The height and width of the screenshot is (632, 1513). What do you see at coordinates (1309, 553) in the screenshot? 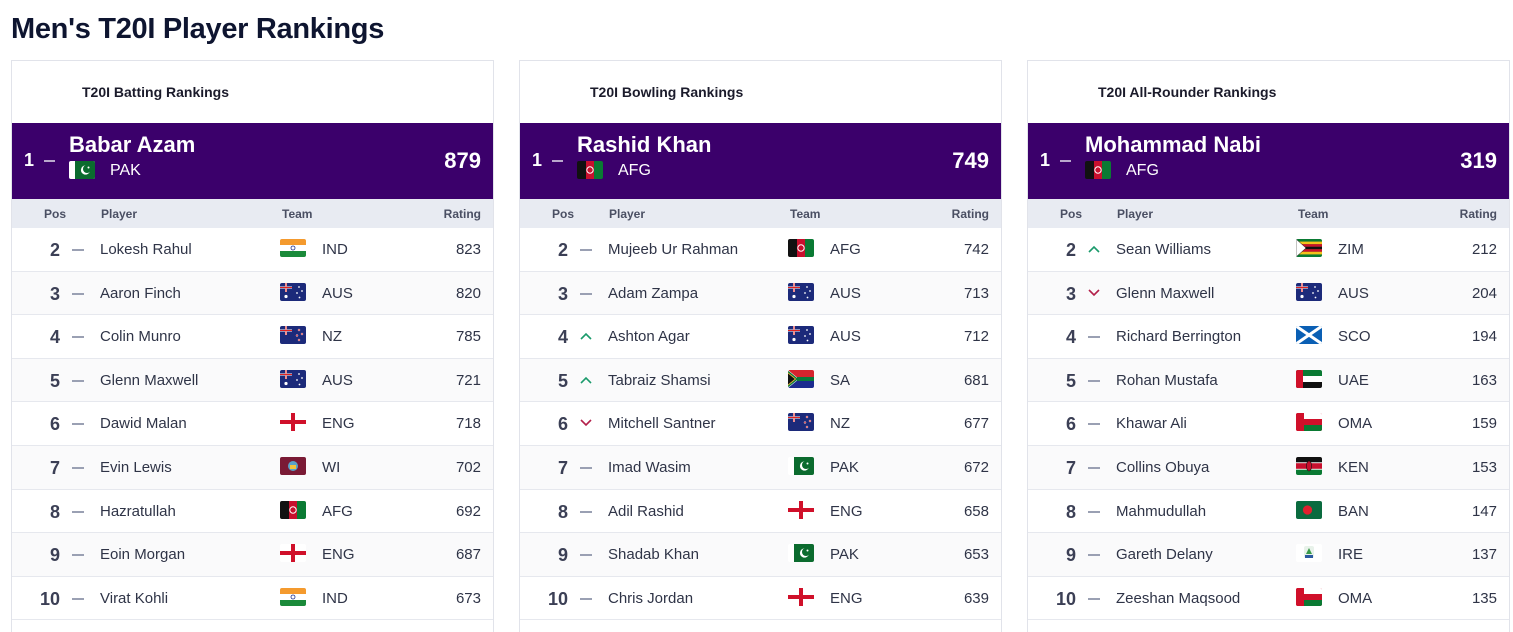
I see `ire-flag` at bounding box center [1309, 553].